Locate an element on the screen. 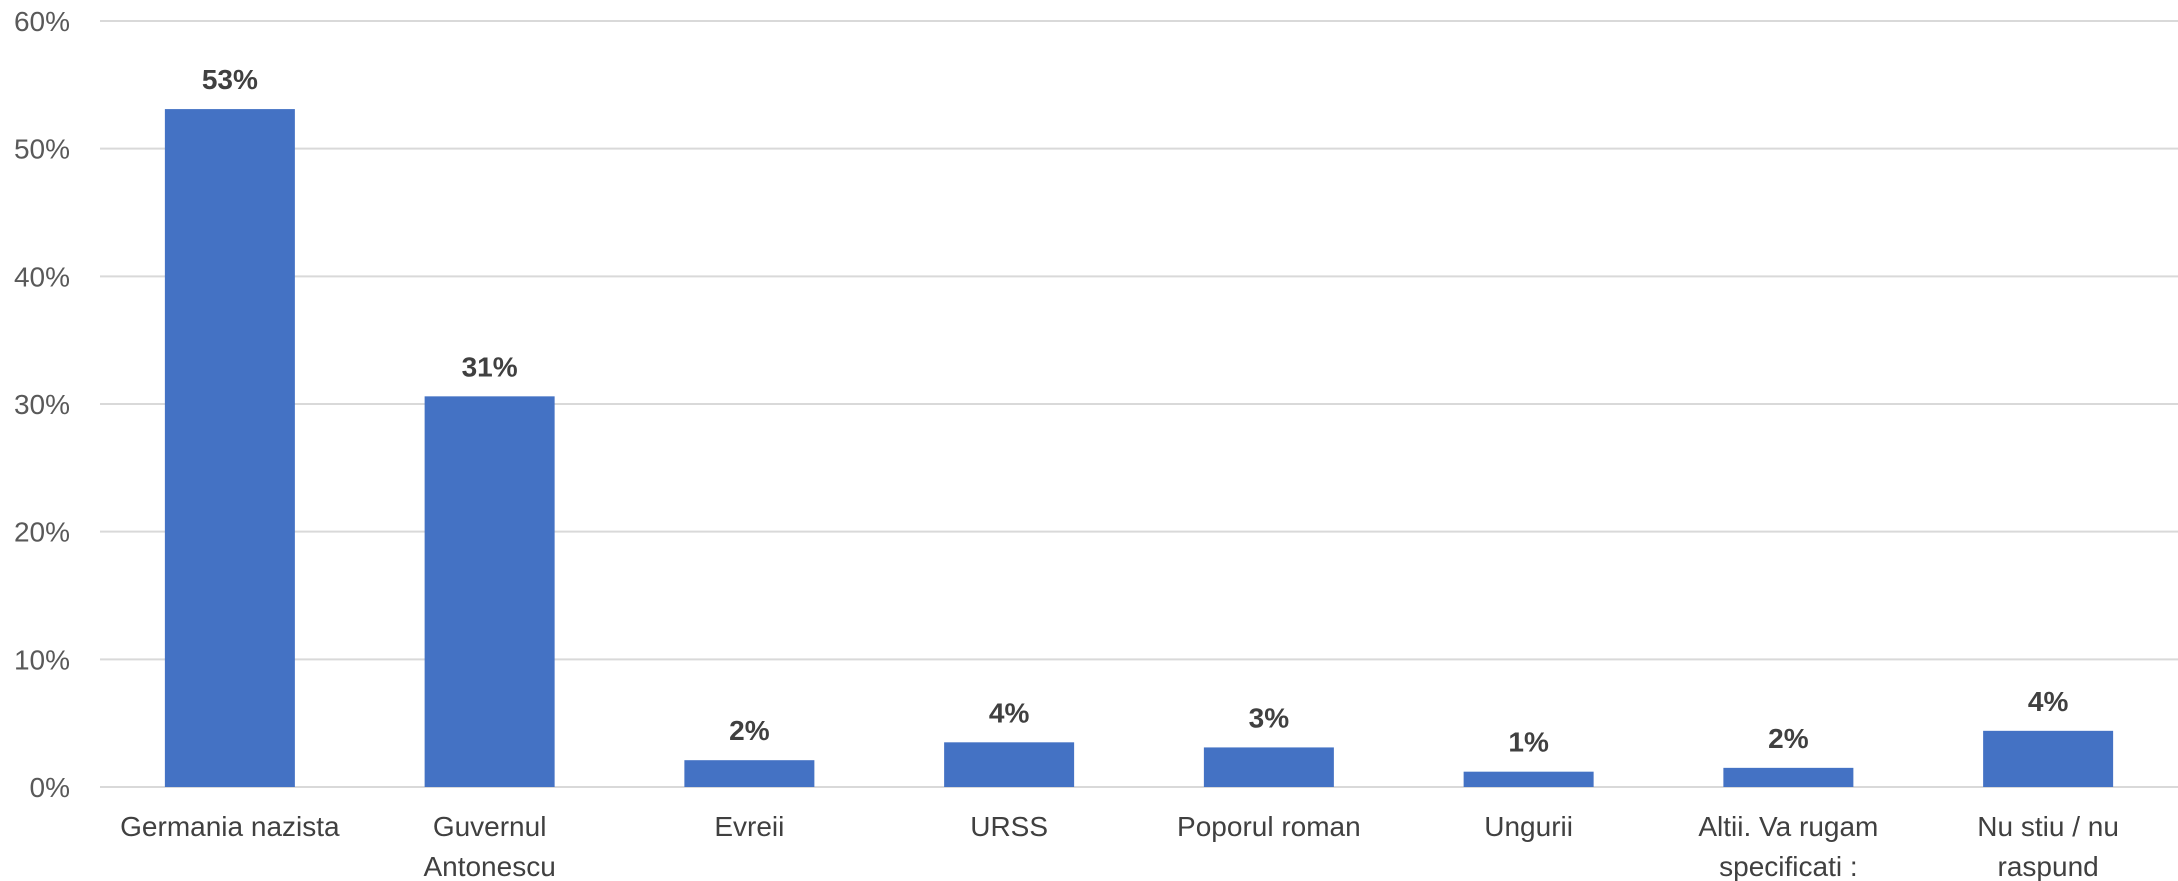 This screenshot has width=2178, height=881. y-axis-tick-labels: 0% 10% 20% 30% 40% 50% 60% is located at coordinates (42, 404).